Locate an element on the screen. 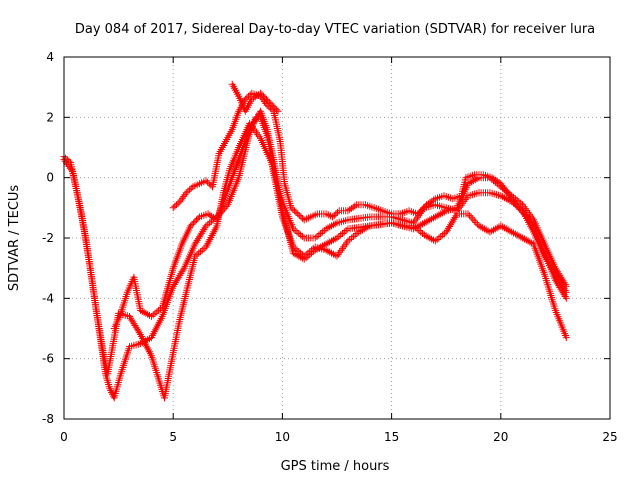 This screenshot has height=480, width=640. series-track-e is located at coordinates (255, 97).